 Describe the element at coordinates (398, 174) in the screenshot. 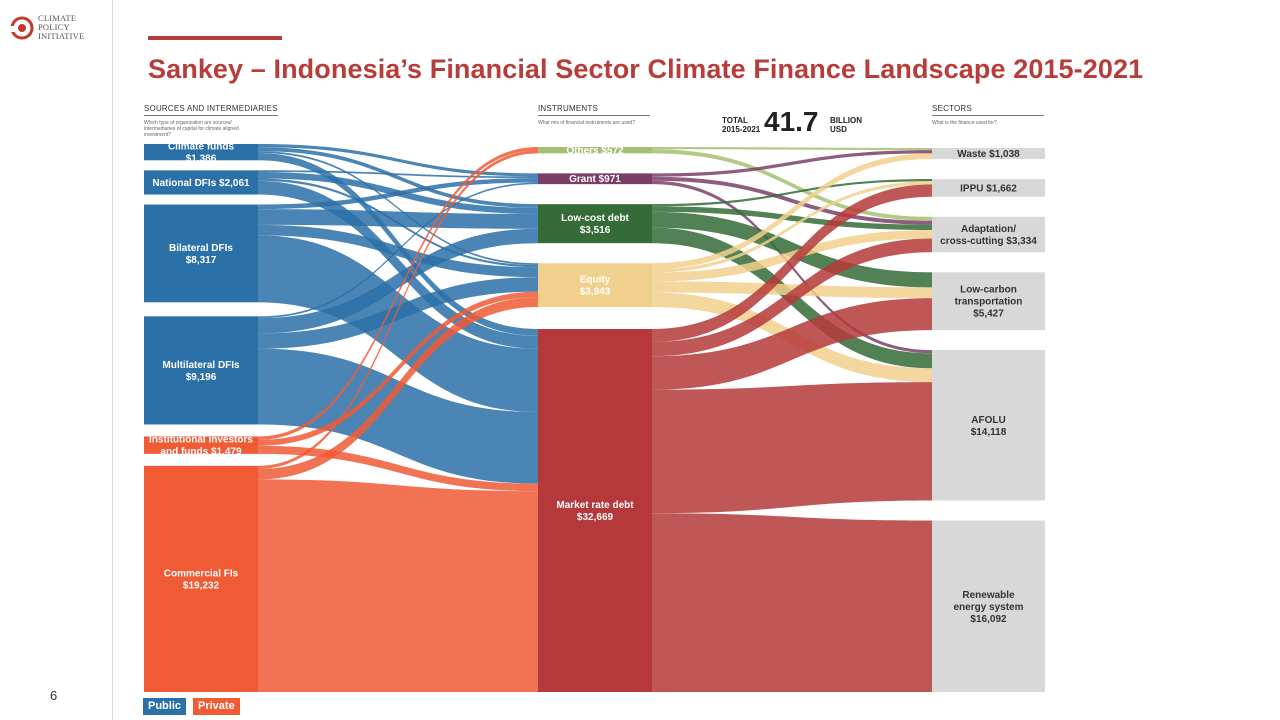

I see `sankey-link-national_dfis-to-grant` at that location.